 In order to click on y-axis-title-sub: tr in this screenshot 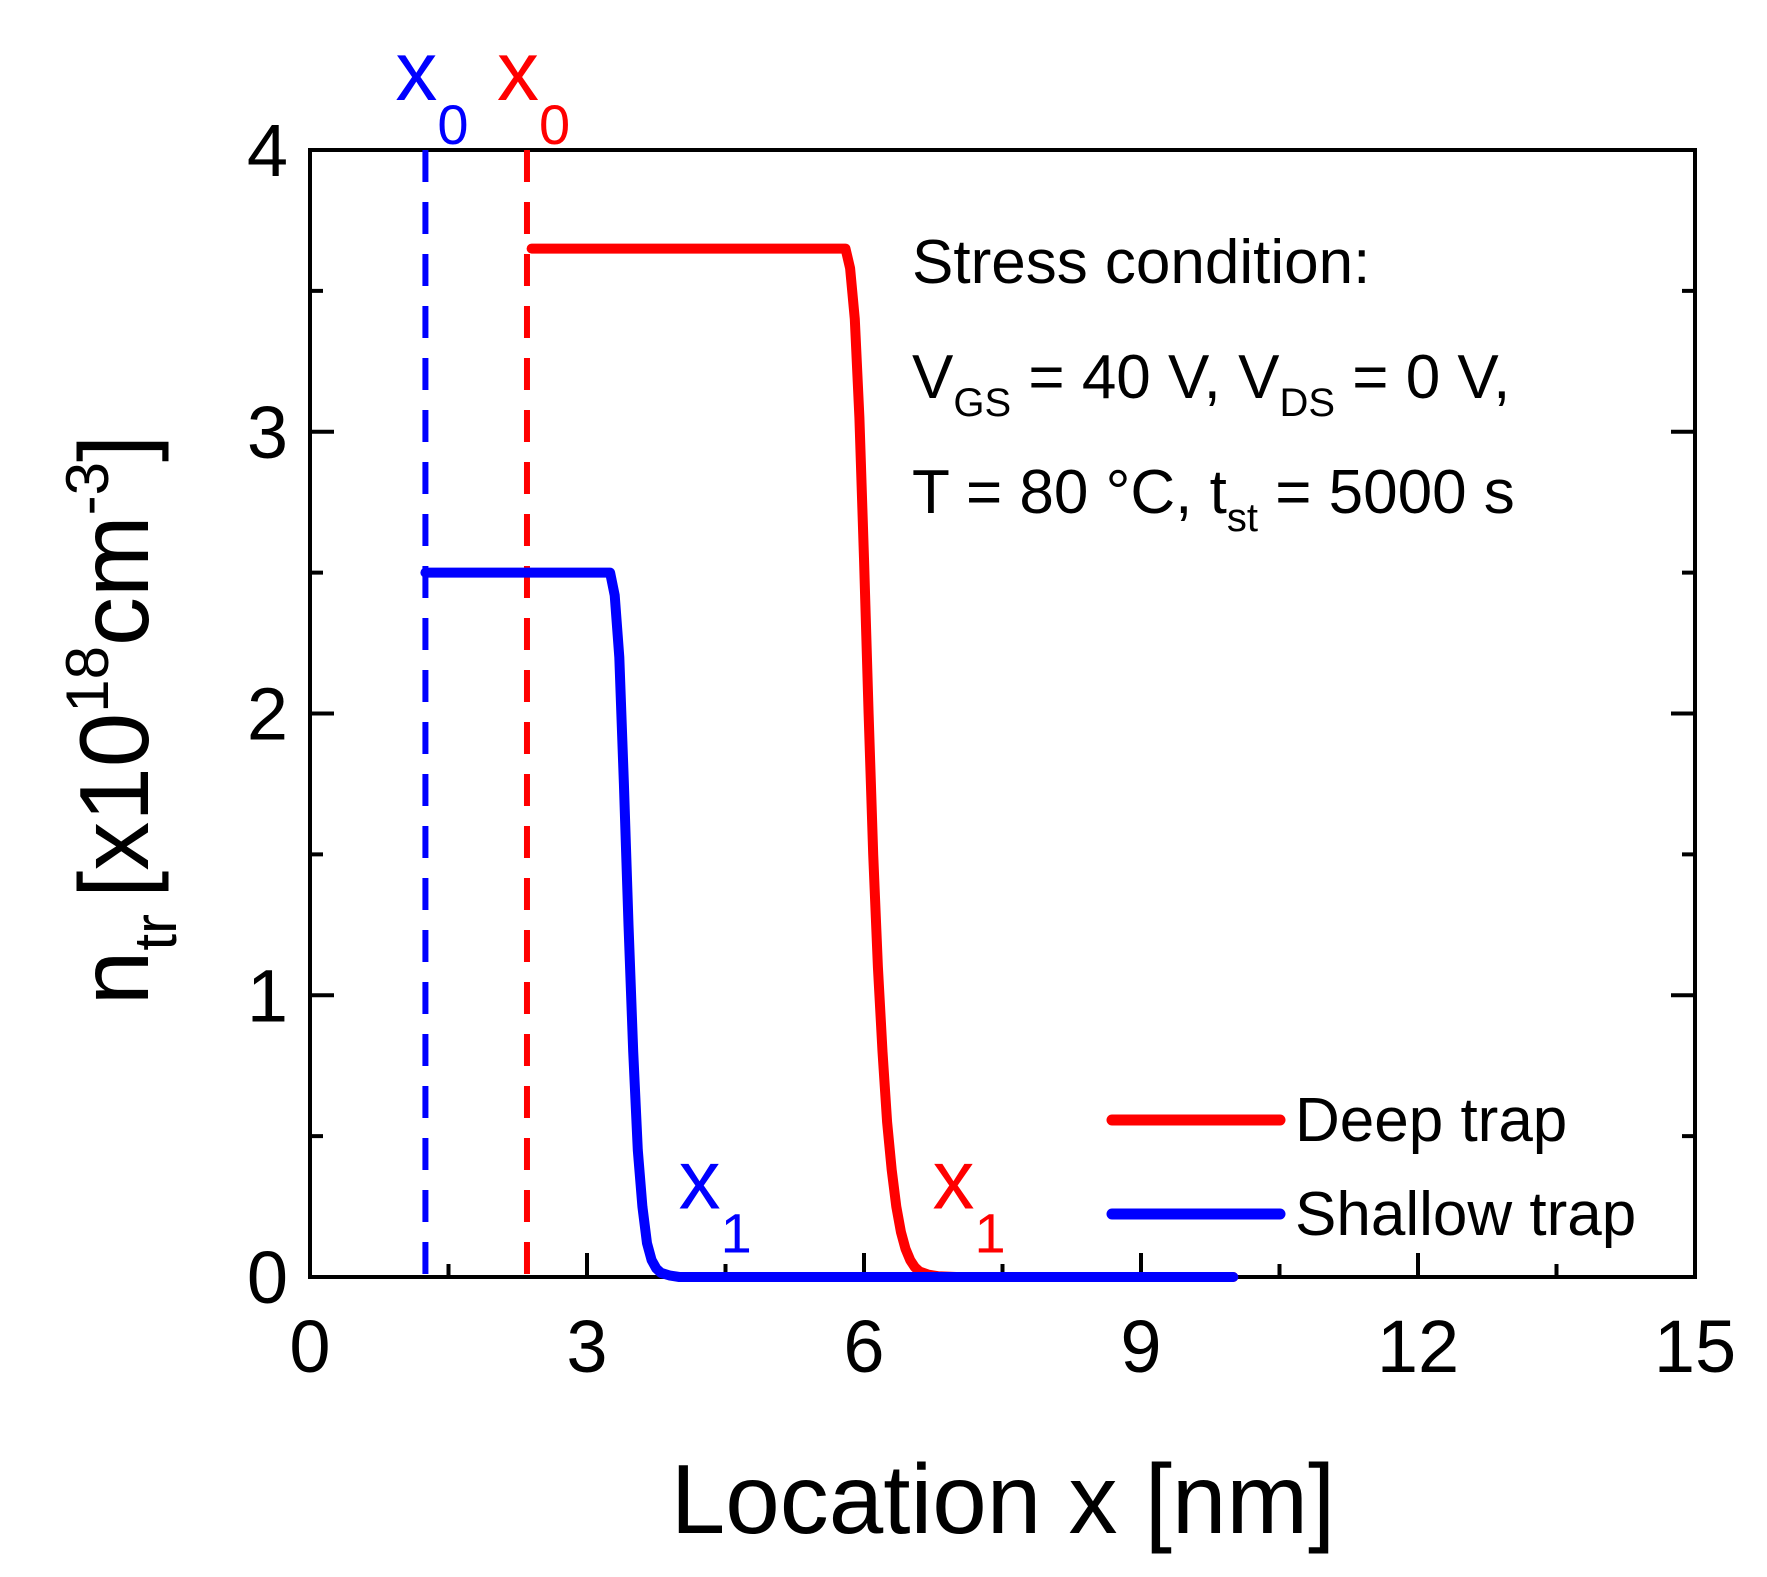, I will do `click(155, 932)`.